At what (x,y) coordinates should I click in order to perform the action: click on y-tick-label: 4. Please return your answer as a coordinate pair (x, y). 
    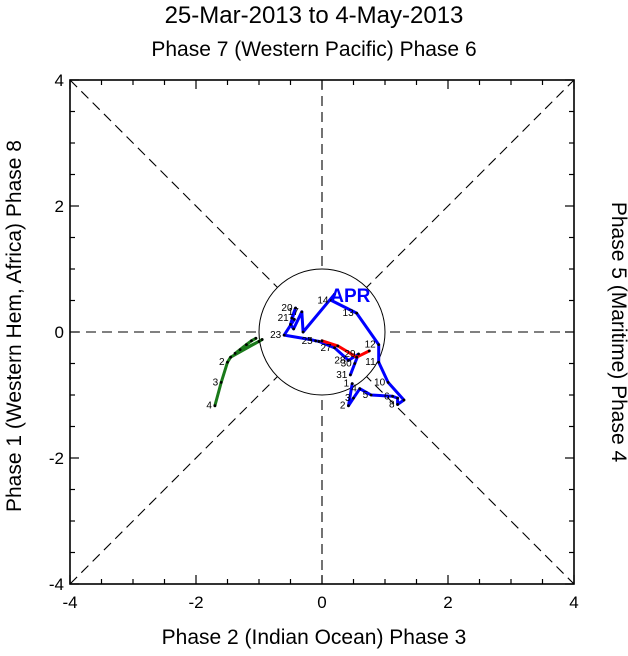
    Looking at the image, I should click on (59, 80).